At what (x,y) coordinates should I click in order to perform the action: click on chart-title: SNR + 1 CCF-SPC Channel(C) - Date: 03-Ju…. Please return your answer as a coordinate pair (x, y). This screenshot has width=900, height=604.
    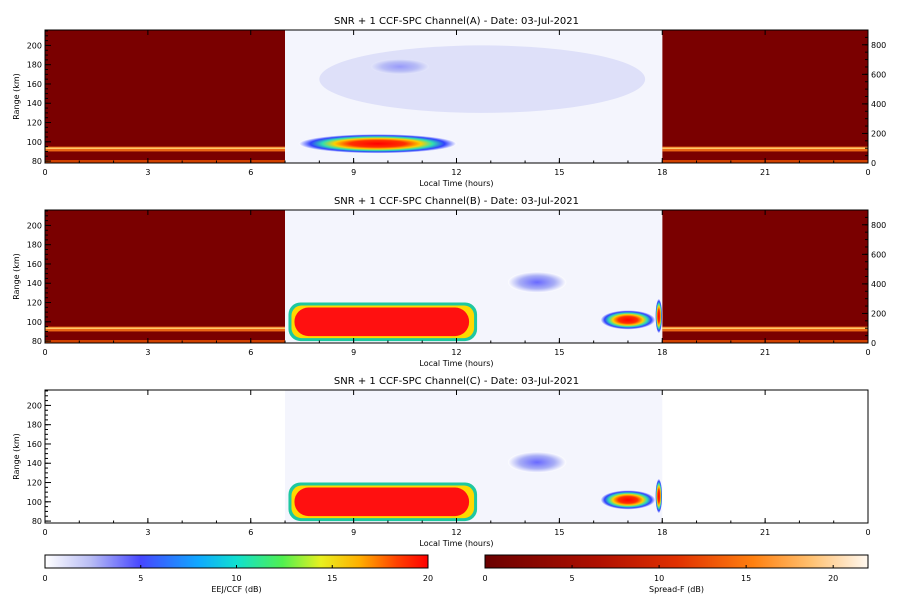
    Looking at the image, I should click on (456, 381).